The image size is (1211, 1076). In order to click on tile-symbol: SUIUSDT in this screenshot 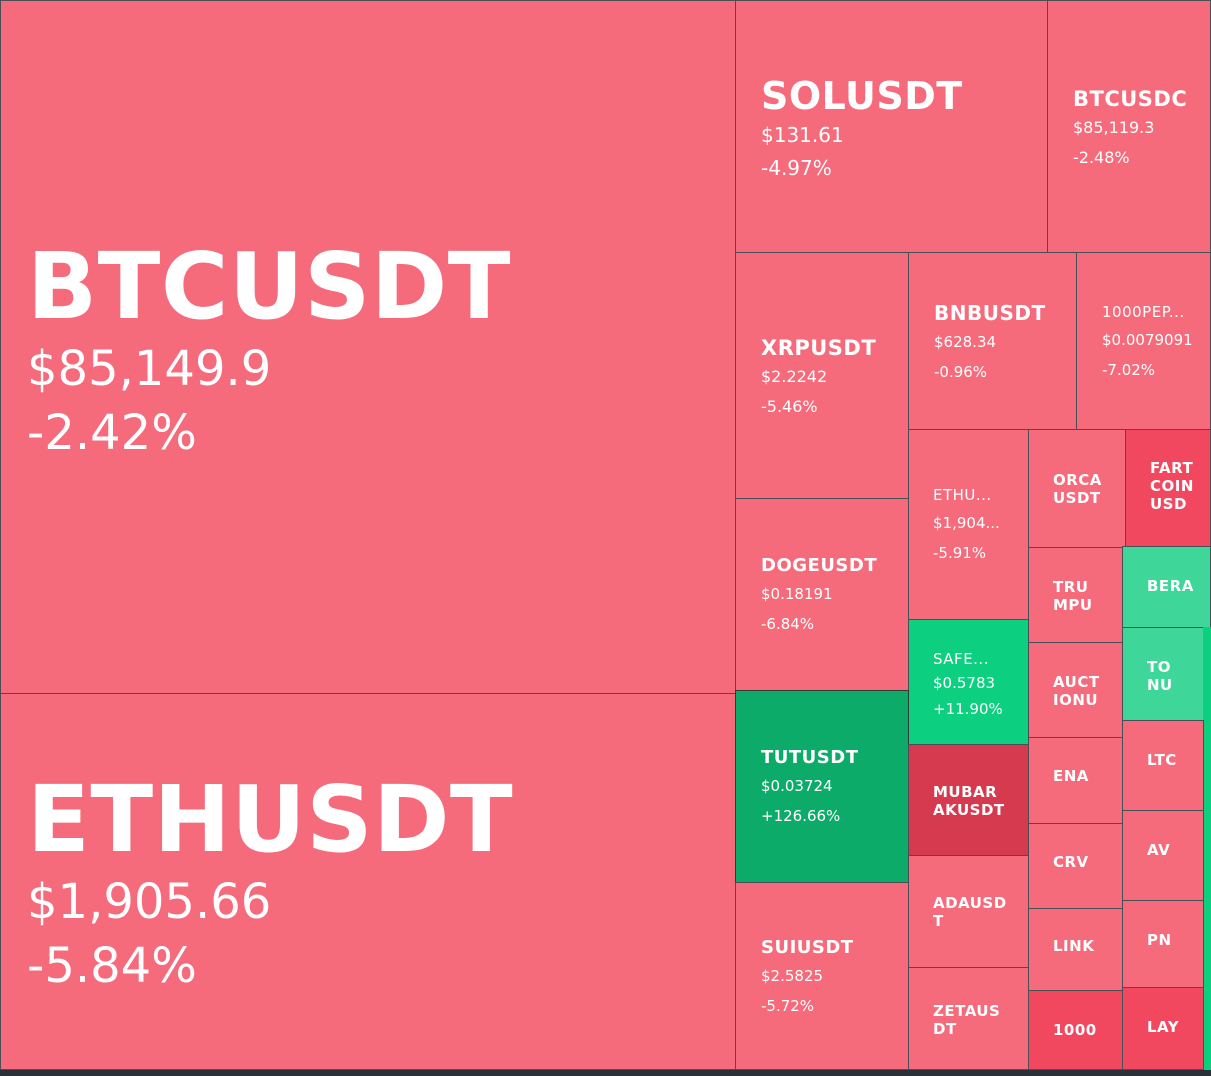, I will do `click(807, 947)`.